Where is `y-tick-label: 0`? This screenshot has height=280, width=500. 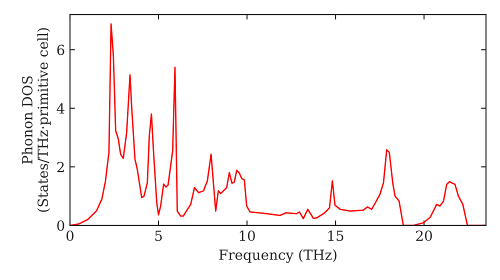 y-tick-label: 0 is located at coordinates (60, 225).